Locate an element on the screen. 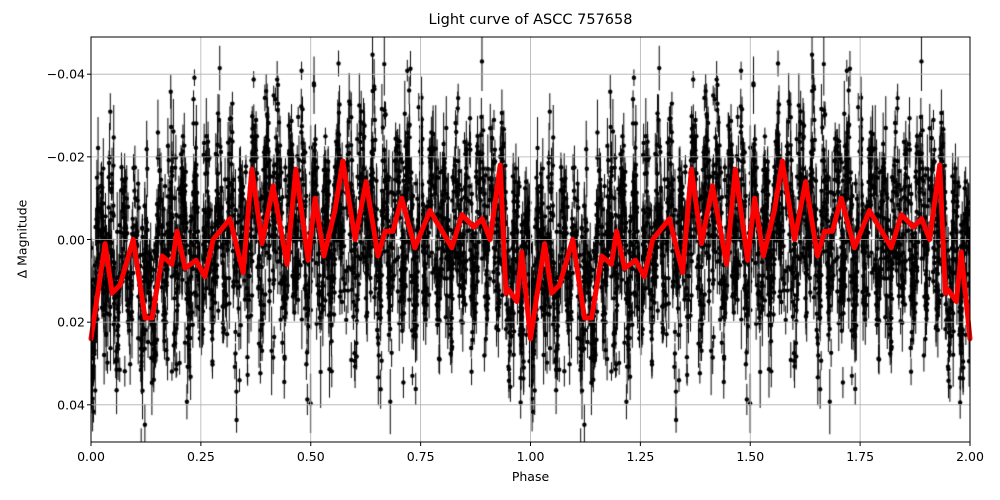 This screenshot has height=500, width=1000. x-tick-label: 1.50 is located at coordinates (750, 456).